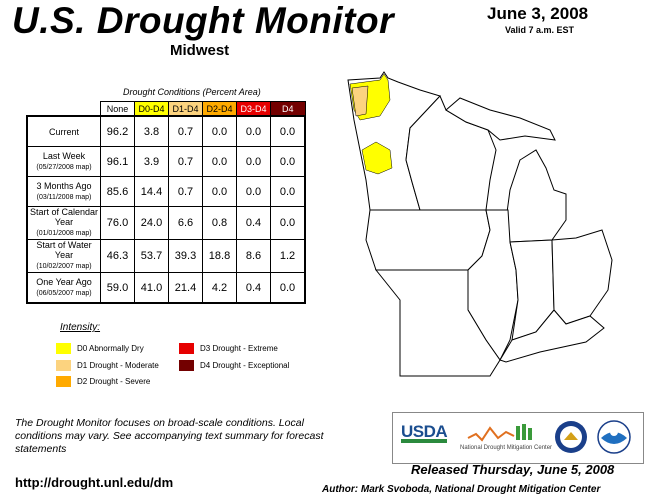 This screenshot has width=670, height=498. What do you see at coordinates (219, 288) in the screenshot?
I see `cell-value: 4.2` at bounding box center [219, 288].